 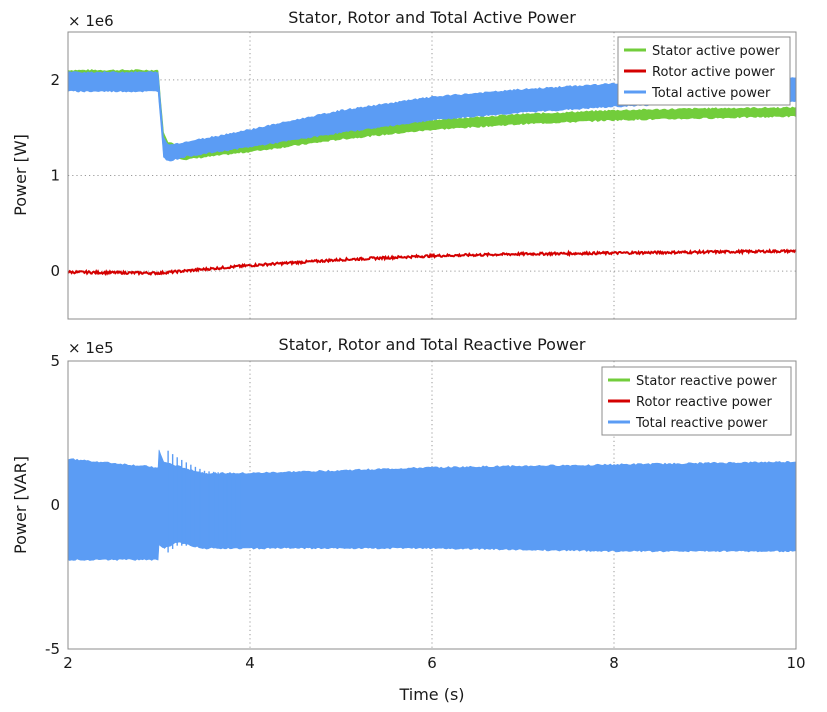 What do you see at coordinates (52, 649) in the screenshot?
I see `y-tick-label: -5` at bounding box center [52, 649].